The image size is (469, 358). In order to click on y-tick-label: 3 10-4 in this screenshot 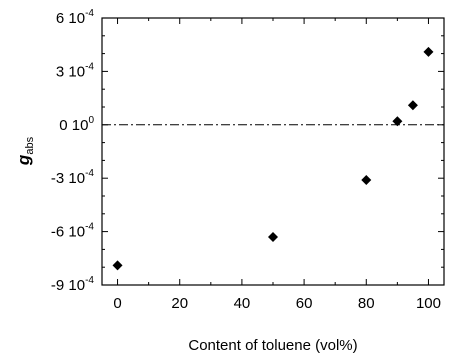, I will do `click(75, 70)`.